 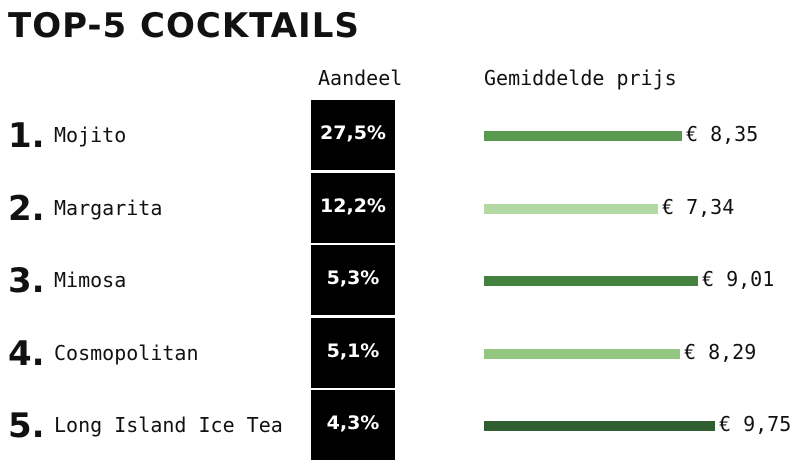 I want to click on cocktail-name: Margarita, so click(x=108, y=207).